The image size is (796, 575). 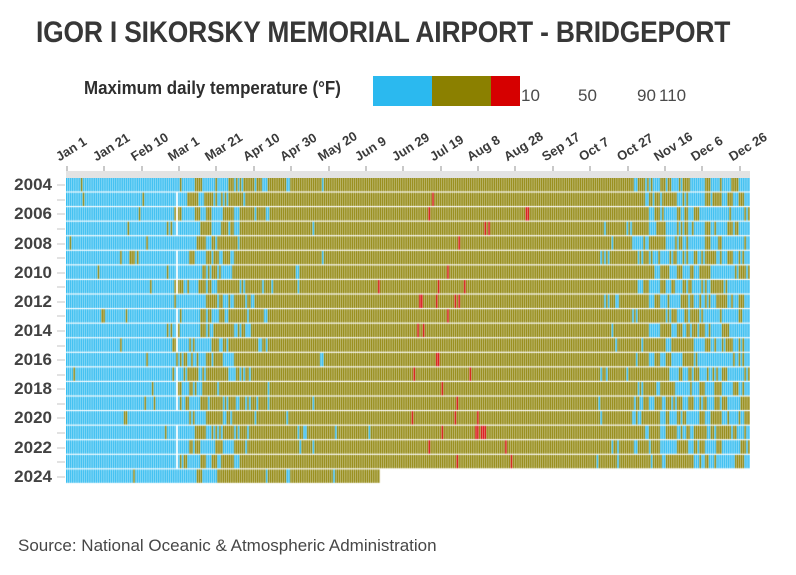 What do you see at coordinates (33, 301) in the screenshot?
I see `y-axis-label: 2012` at bounding box center [33, 301].